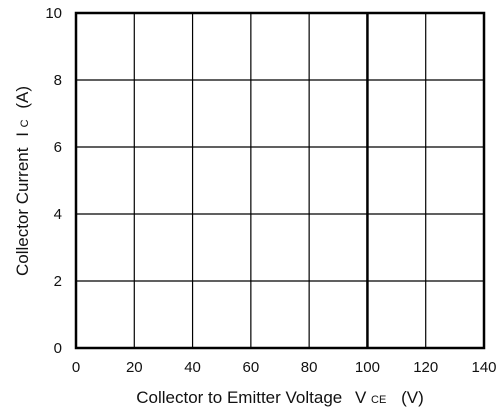 Image resolution: width=499 pixels, height=415 pixels. I want to click on x-tick-label: 60, so click(251, 367).